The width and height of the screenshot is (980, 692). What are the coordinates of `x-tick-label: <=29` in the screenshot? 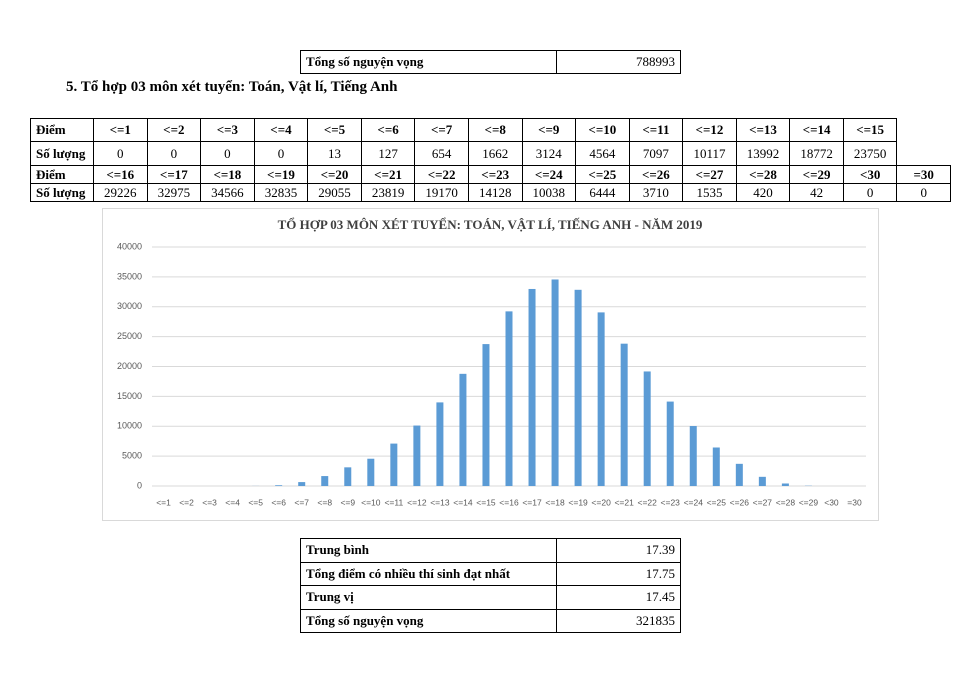 It's located at (809, 502).